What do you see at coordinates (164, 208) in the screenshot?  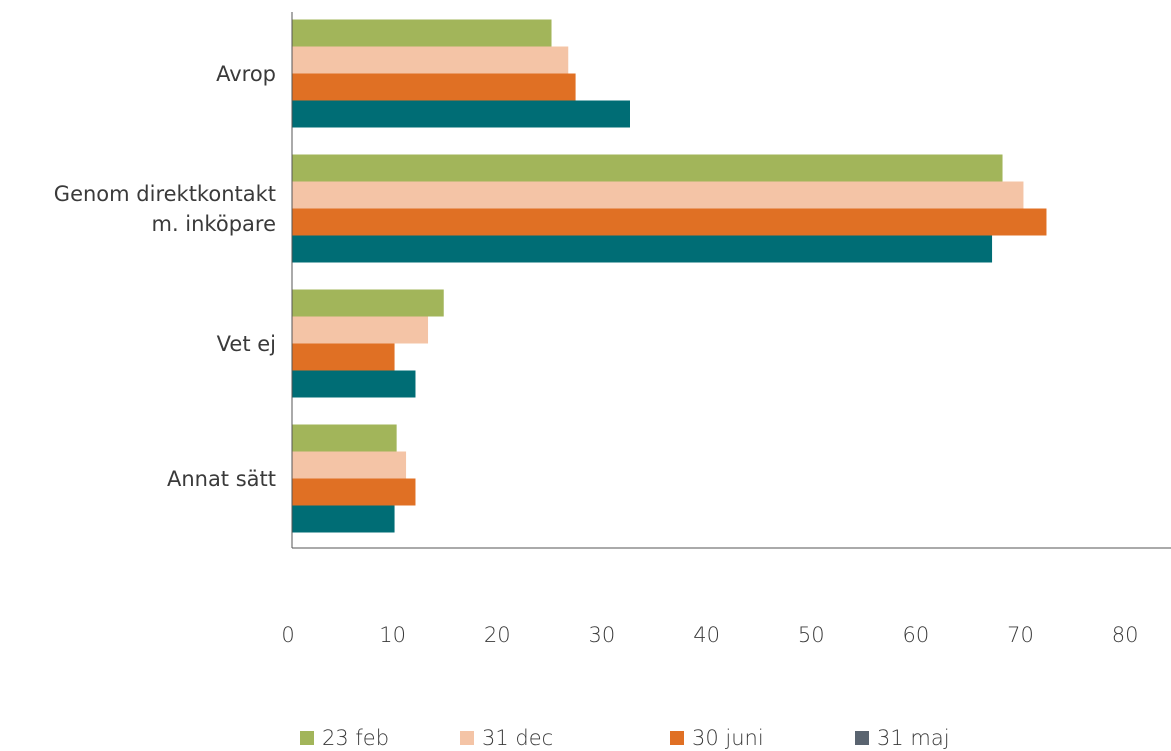 I see `category-label: Genom direktkontakt m. inköpare` at bounding box center [164, 208].